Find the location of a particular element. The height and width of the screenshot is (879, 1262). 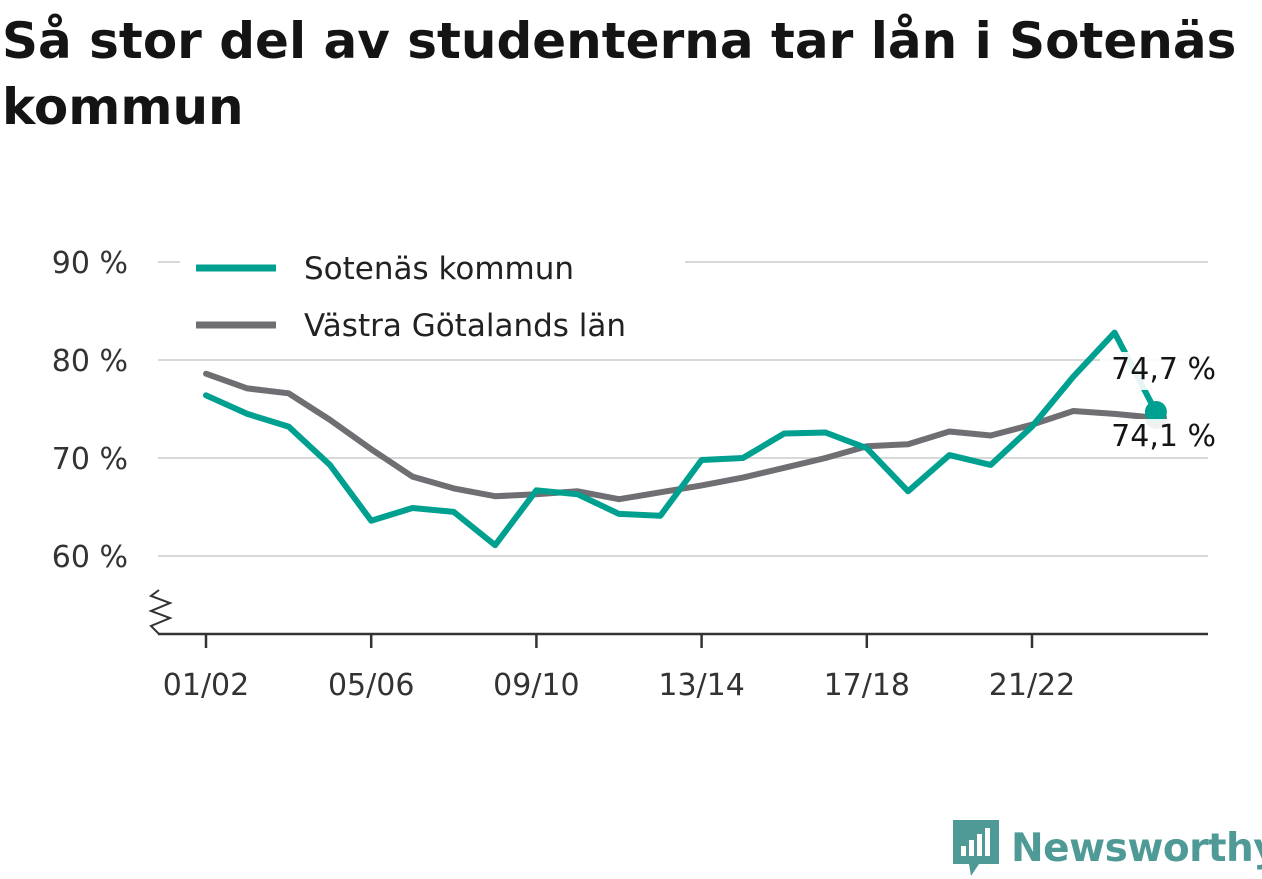

x-tick-label: 13/14 is located at coordinates (701, 685).